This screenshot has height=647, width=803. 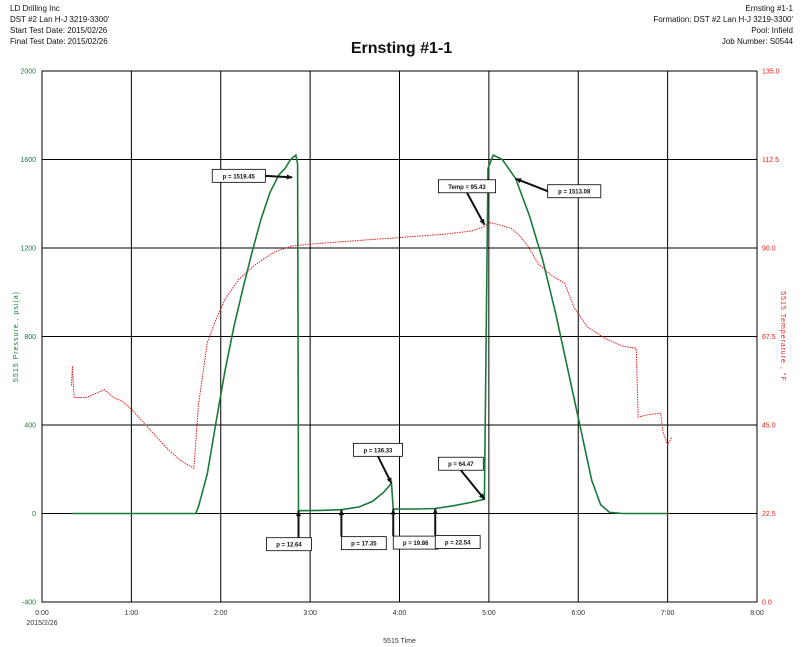 What do you see at coordinates (400, 613) in the screenshot?
I see `x-tick-label: 4:00` at bounding box center [400, 613].